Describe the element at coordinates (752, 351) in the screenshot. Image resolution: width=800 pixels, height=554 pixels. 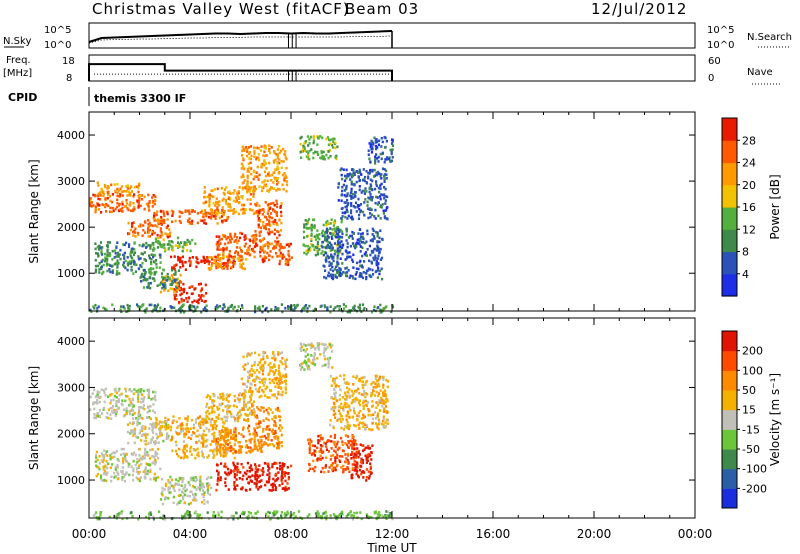
I see `velocity-panel-colorbar-tick-label: 200` at that location.